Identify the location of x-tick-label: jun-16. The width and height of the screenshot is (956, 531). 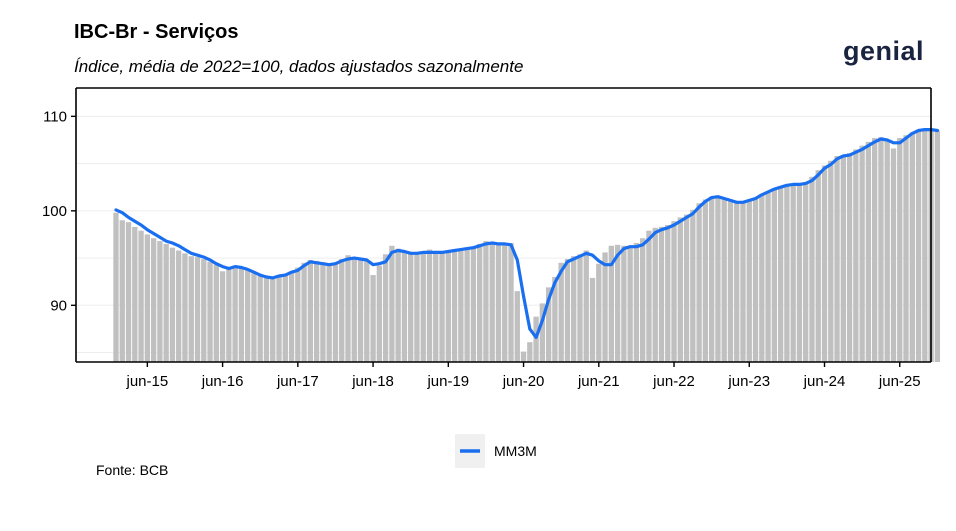
(222, 381).